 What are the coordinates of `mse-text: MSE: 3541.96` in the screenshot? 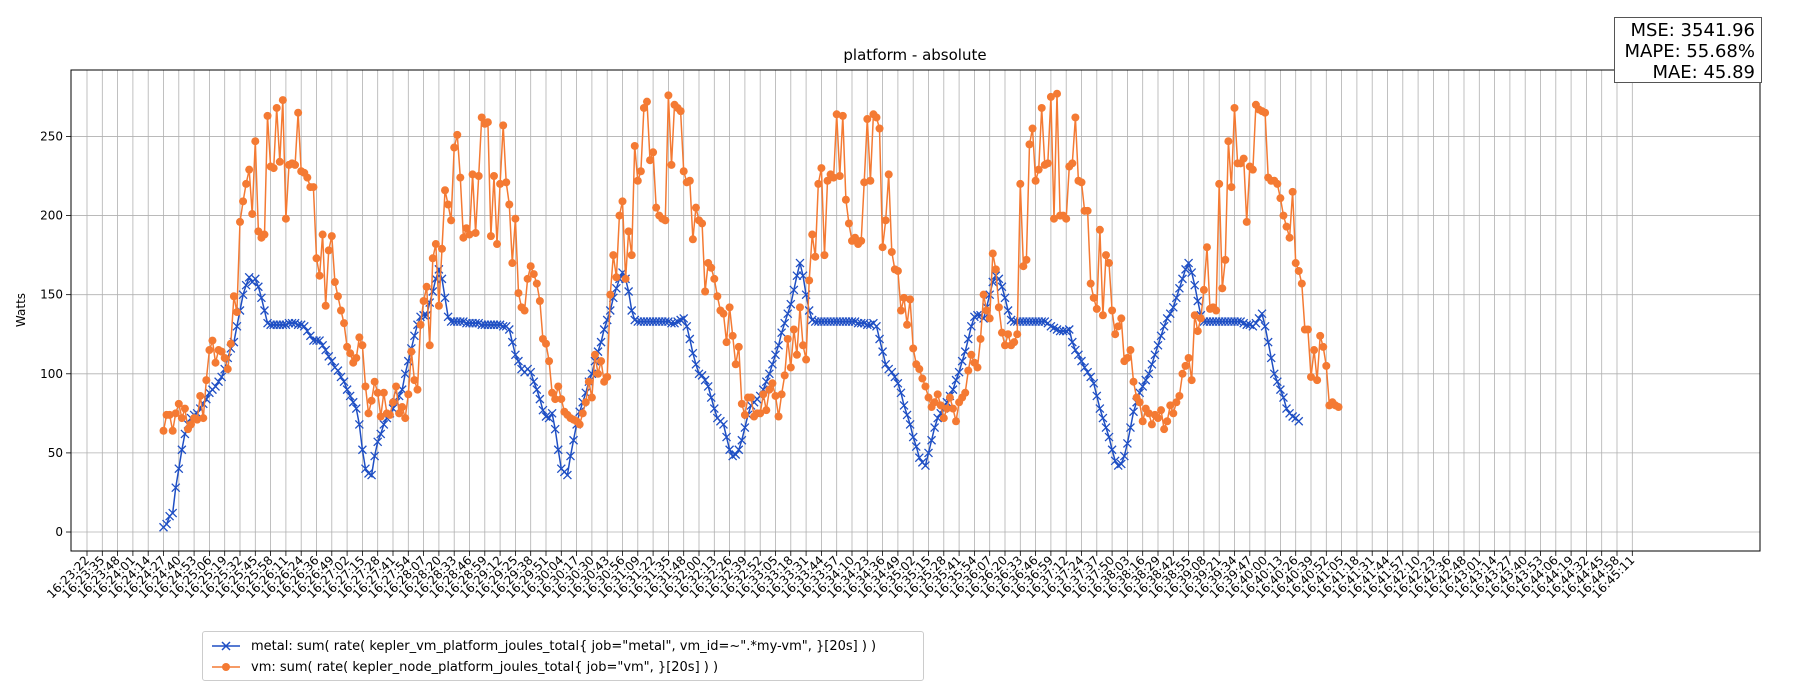 It's located at (1692, 30).